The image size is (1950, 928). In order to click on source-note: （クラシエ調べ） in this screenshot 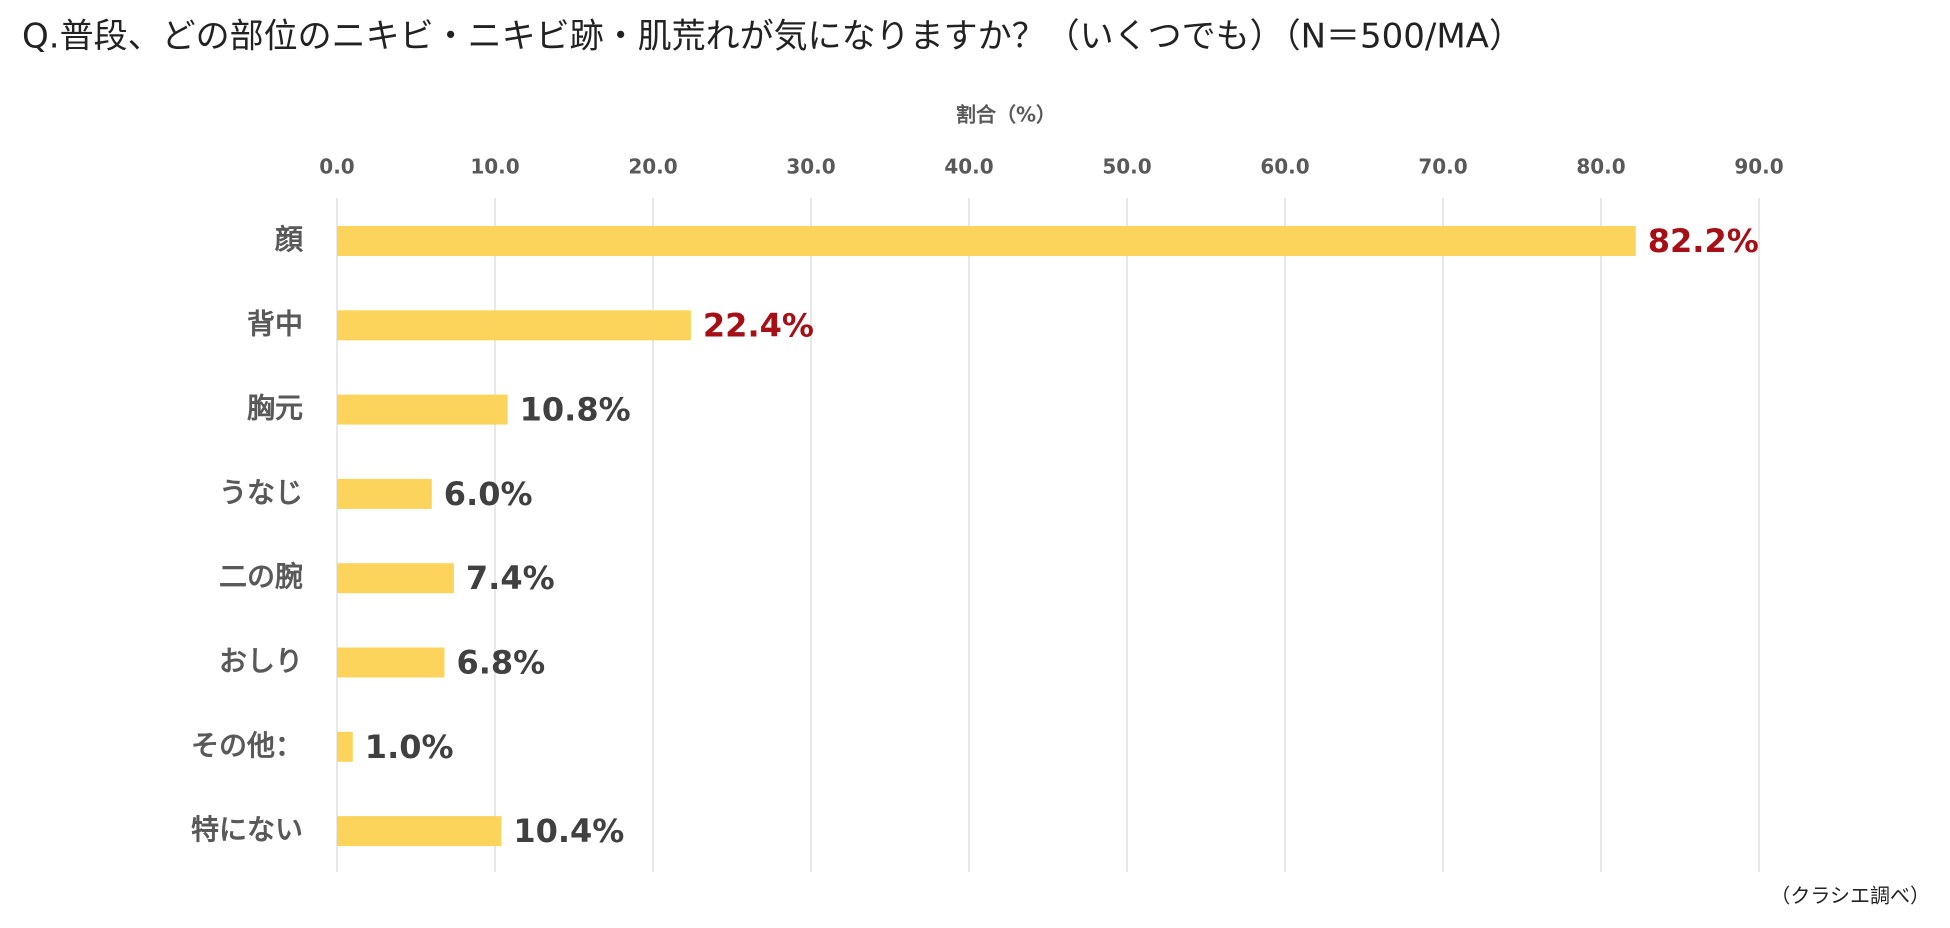, I will do `click(1850, 896)`.